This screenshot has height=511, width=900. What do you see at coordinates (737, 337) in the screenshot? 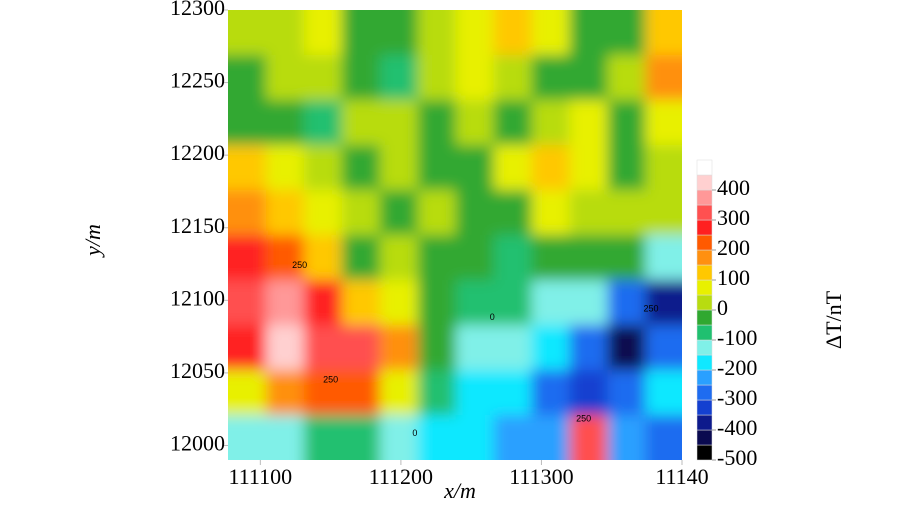
I see `colorbar-tick-label: -100` at bounding box center [737, 337].